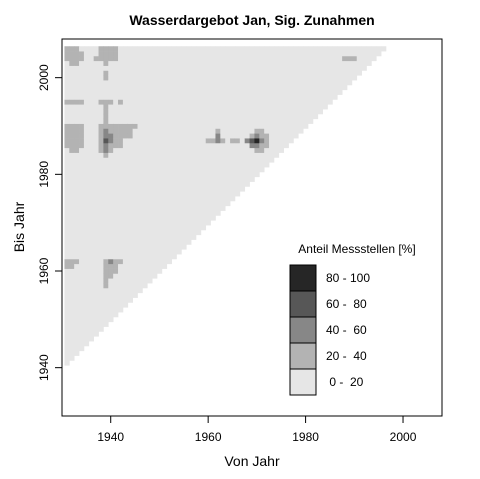 The width and height of the screenshot is (480, 479). What do you see at coordinates (403, 437) in the screenshot?
I see `x-tick-label: 2000` at bounding box center [403, 437].